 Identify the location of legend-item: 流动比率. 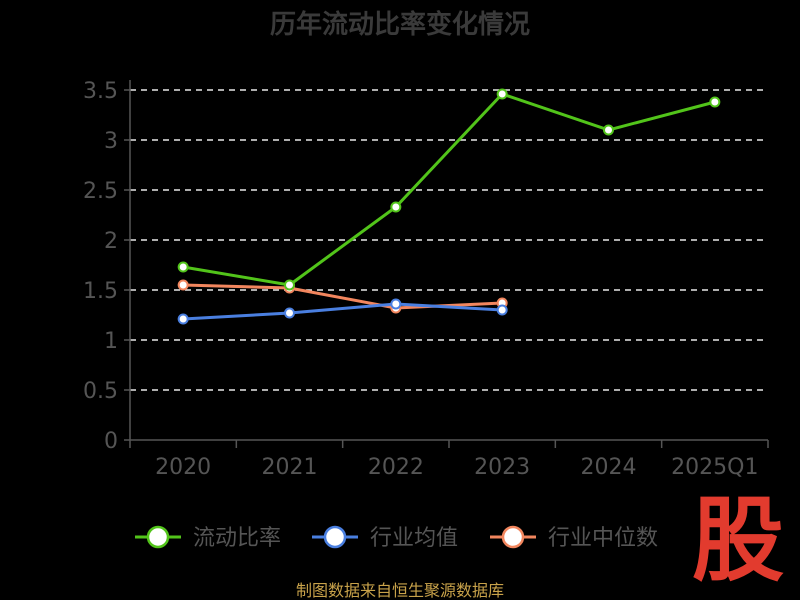
(208, 538).